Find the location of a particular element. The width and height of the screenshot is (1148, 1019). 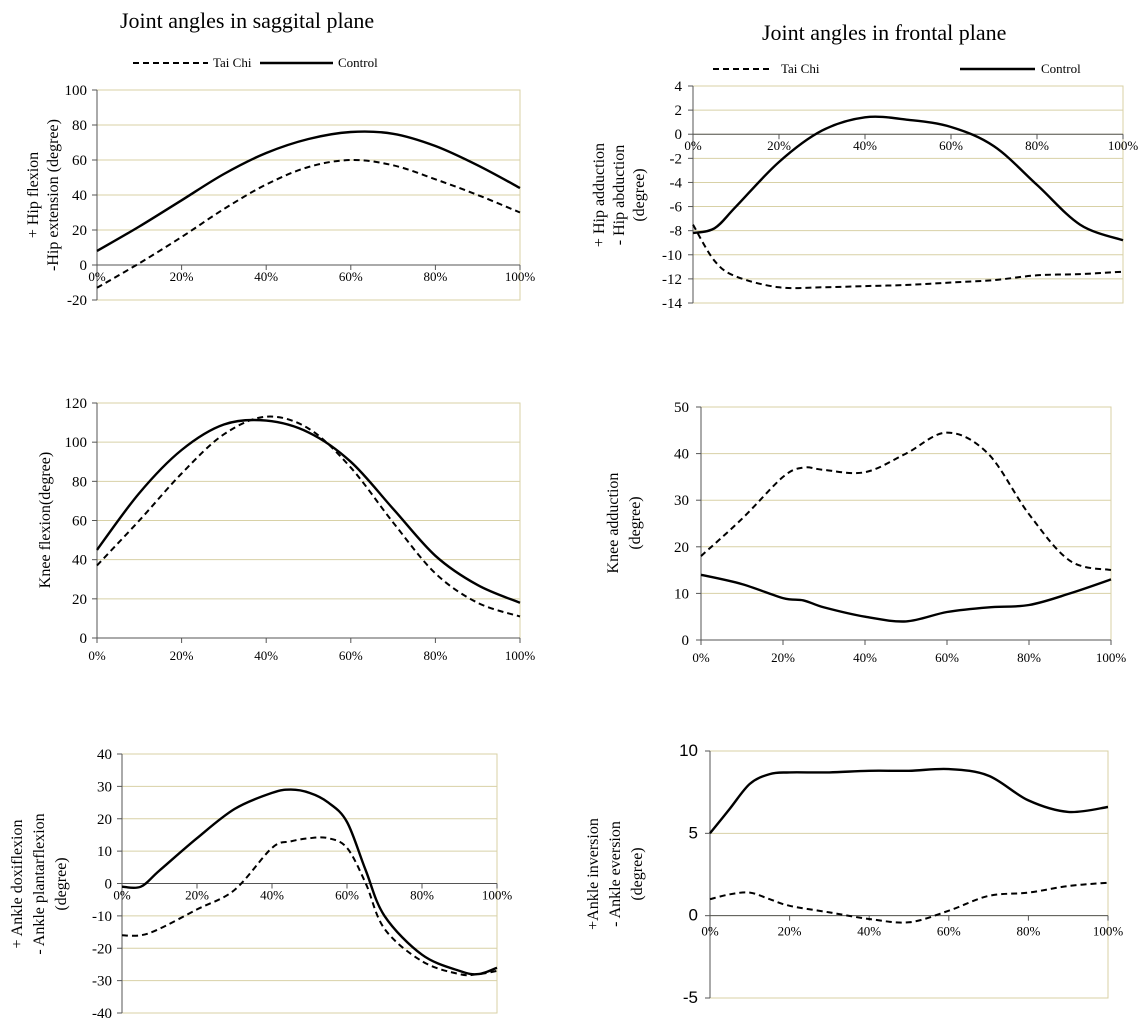

y-tick-label: -6 is located at coordinates (676, 208).